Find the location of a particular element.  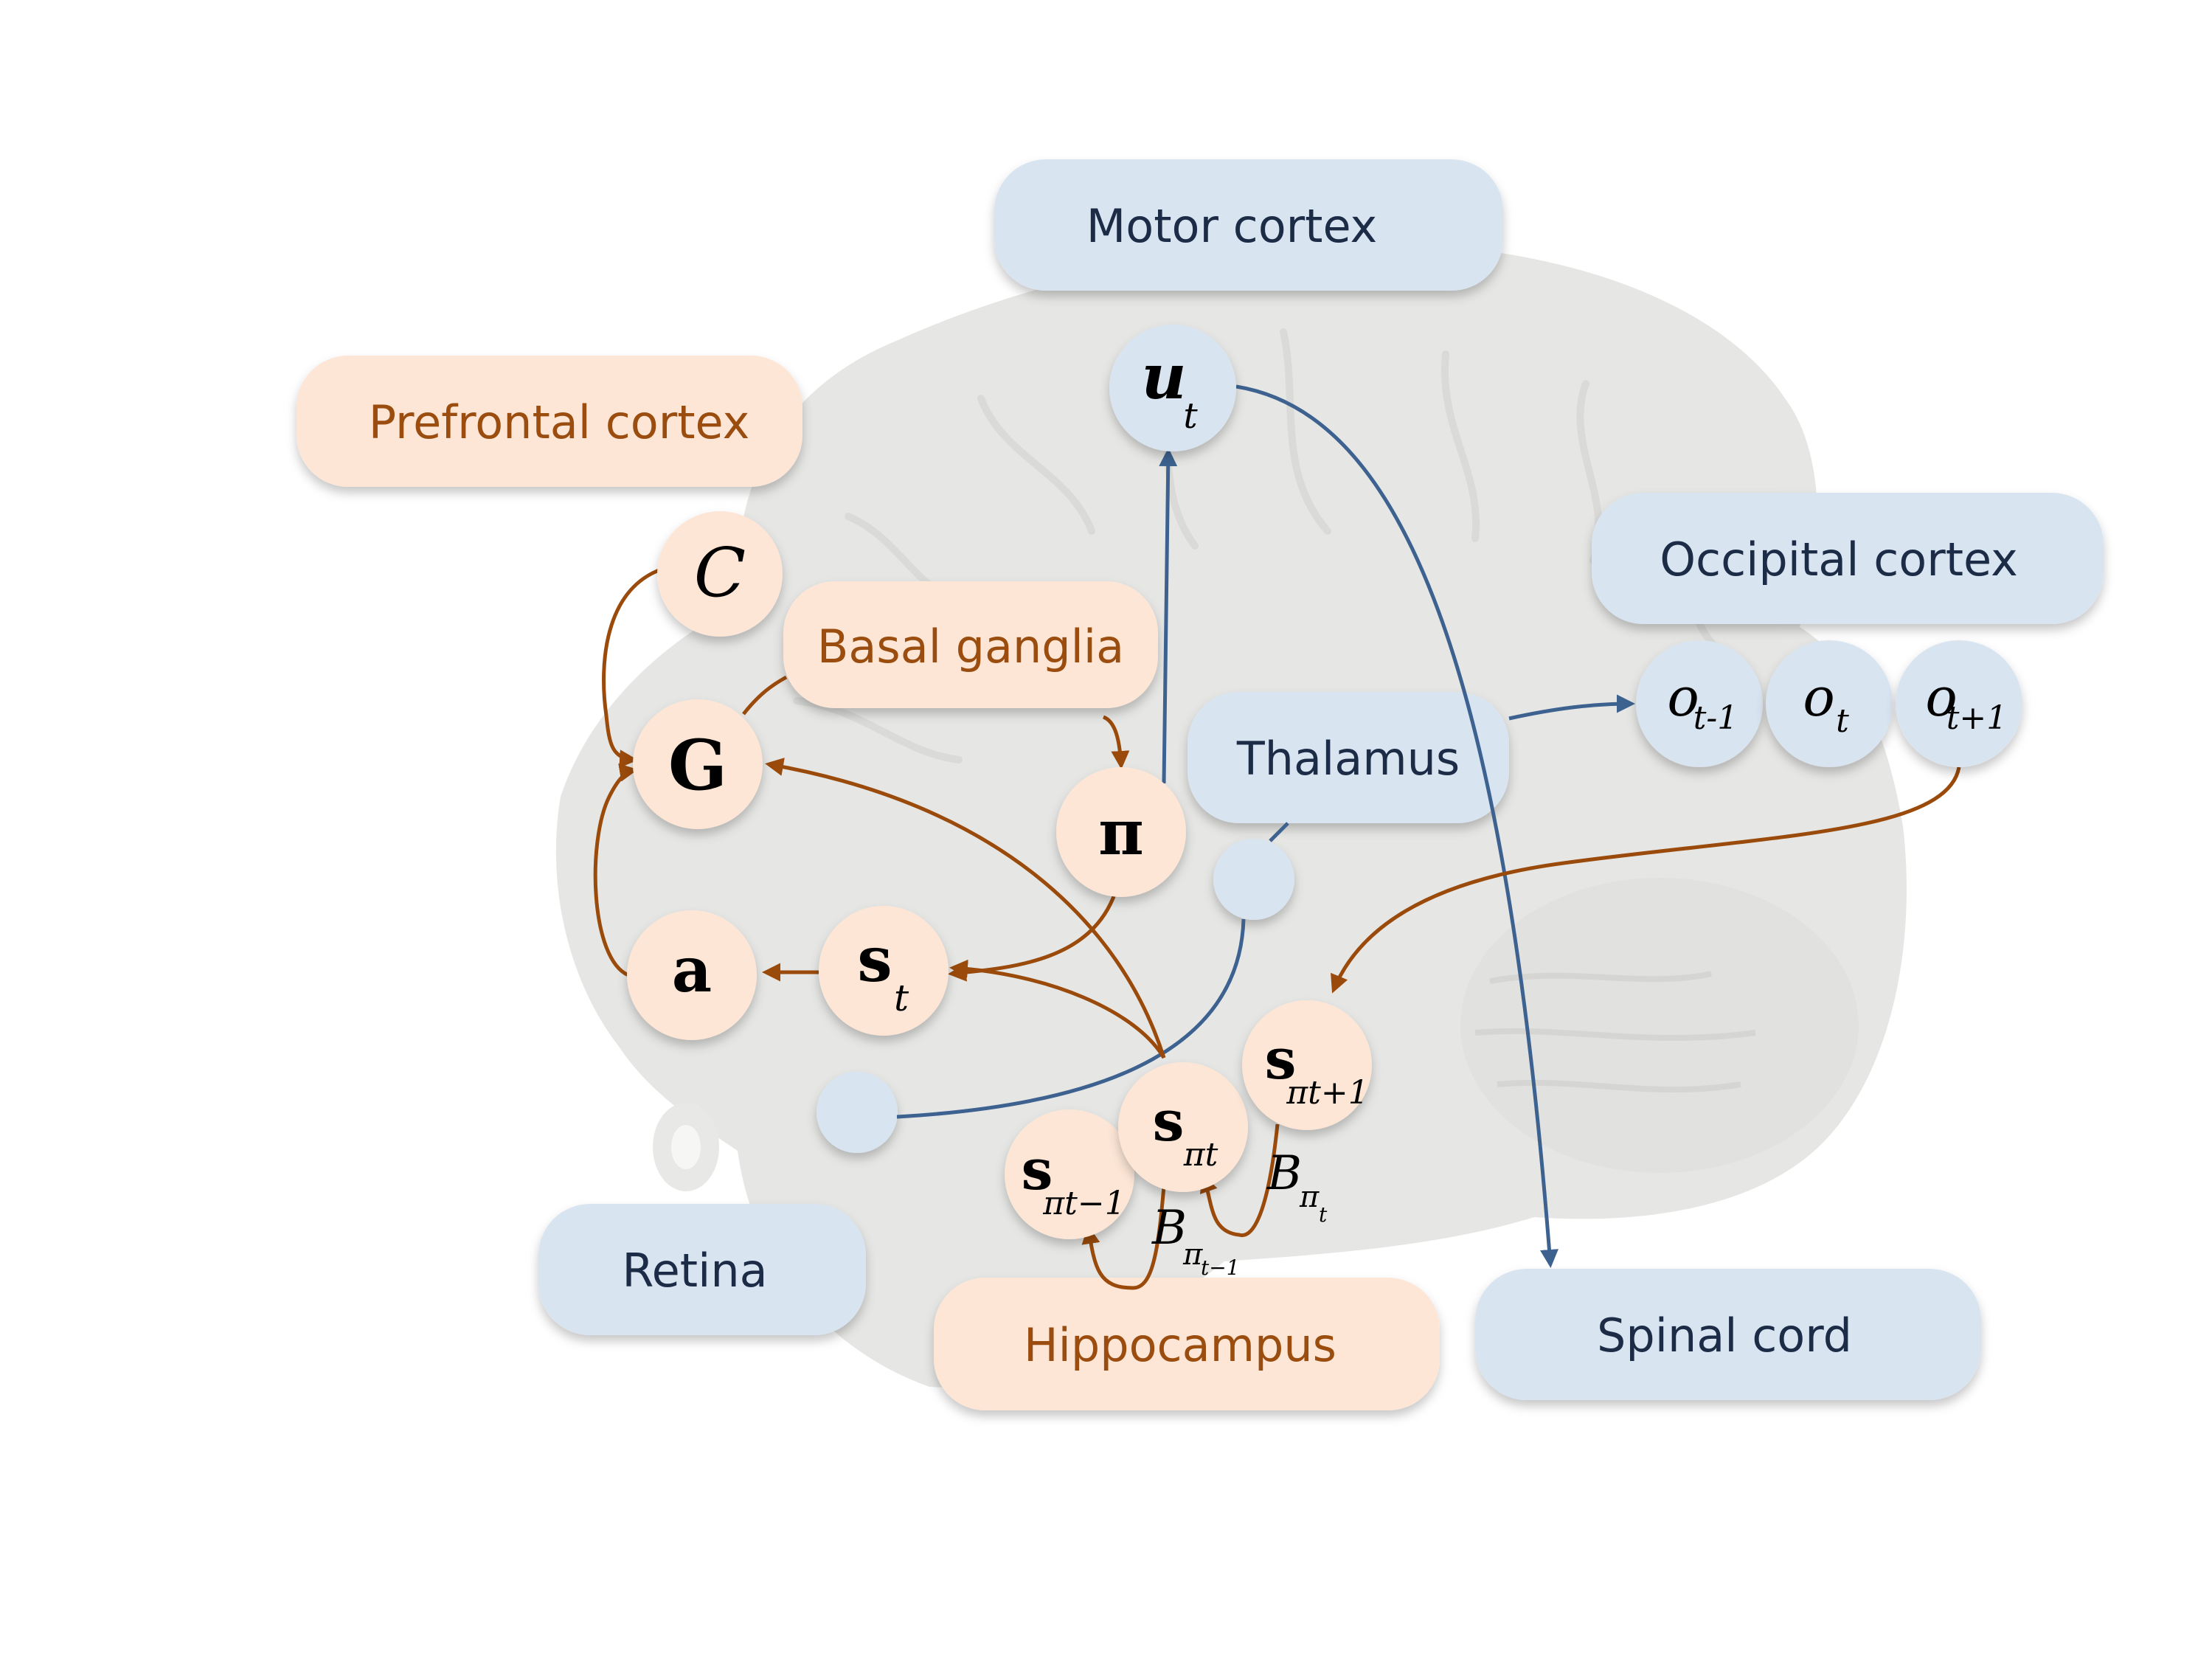

node-o-prev: o t-1 is located at coordinates (1699, 703).